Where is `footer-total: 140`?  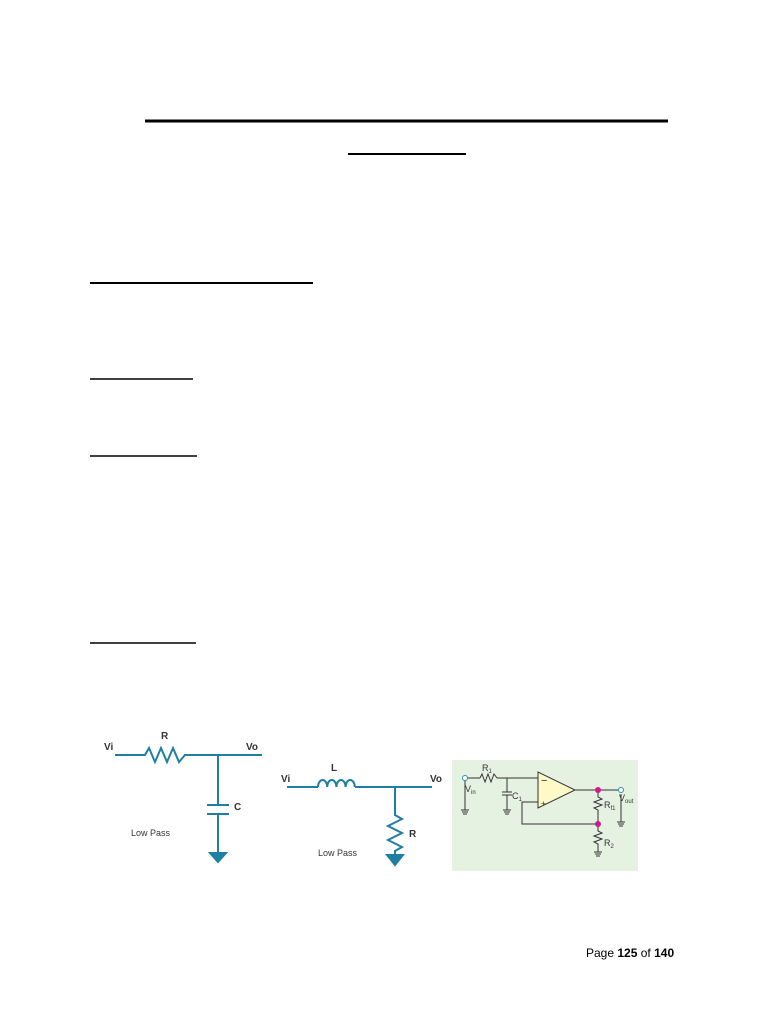 footer-total: 140 is located at coordinates (664, 953).